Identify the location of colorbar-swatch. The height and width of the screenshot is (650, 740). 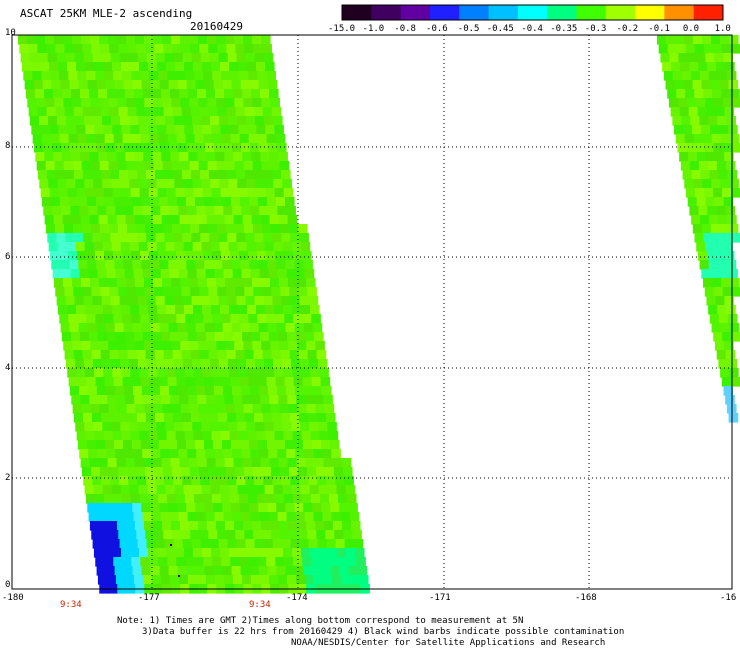
(444, 12).